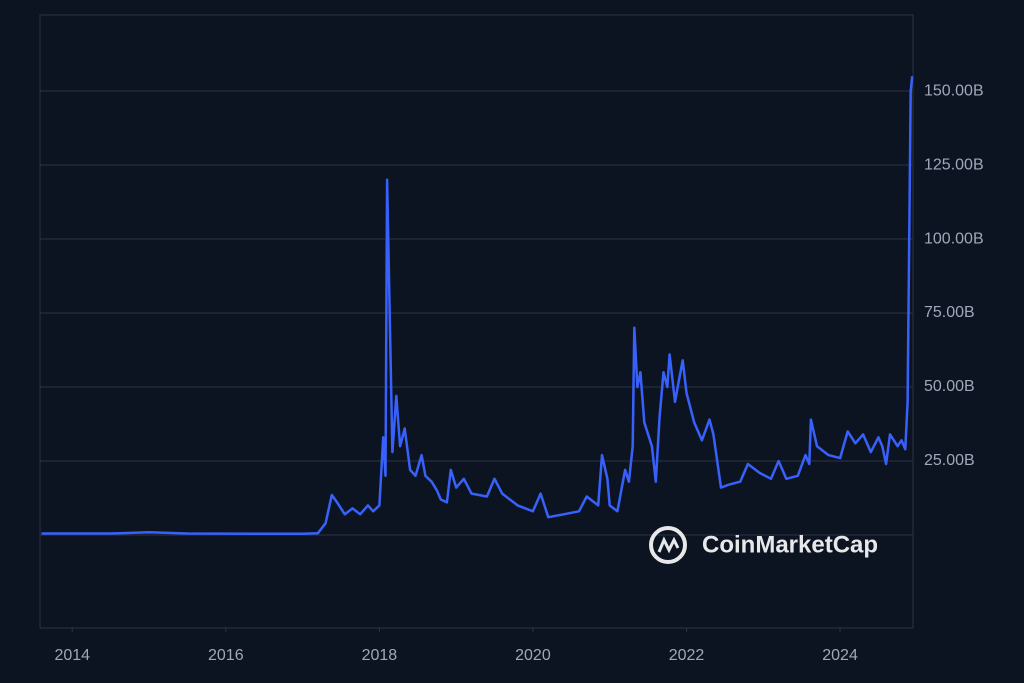 The image size is (1024, 683). Describe the element at coordinates (949, 312) in the screenshot. I see `y-tick-label: 75.00B` at that location.